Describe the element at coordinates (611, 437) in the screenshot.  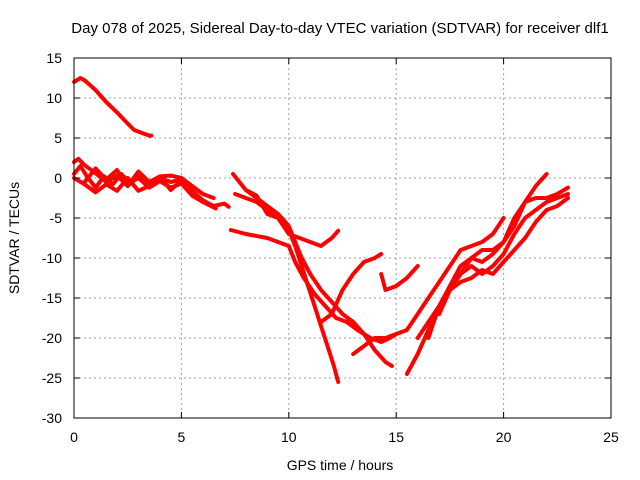
I see `x-tick-label: 25` at that location.